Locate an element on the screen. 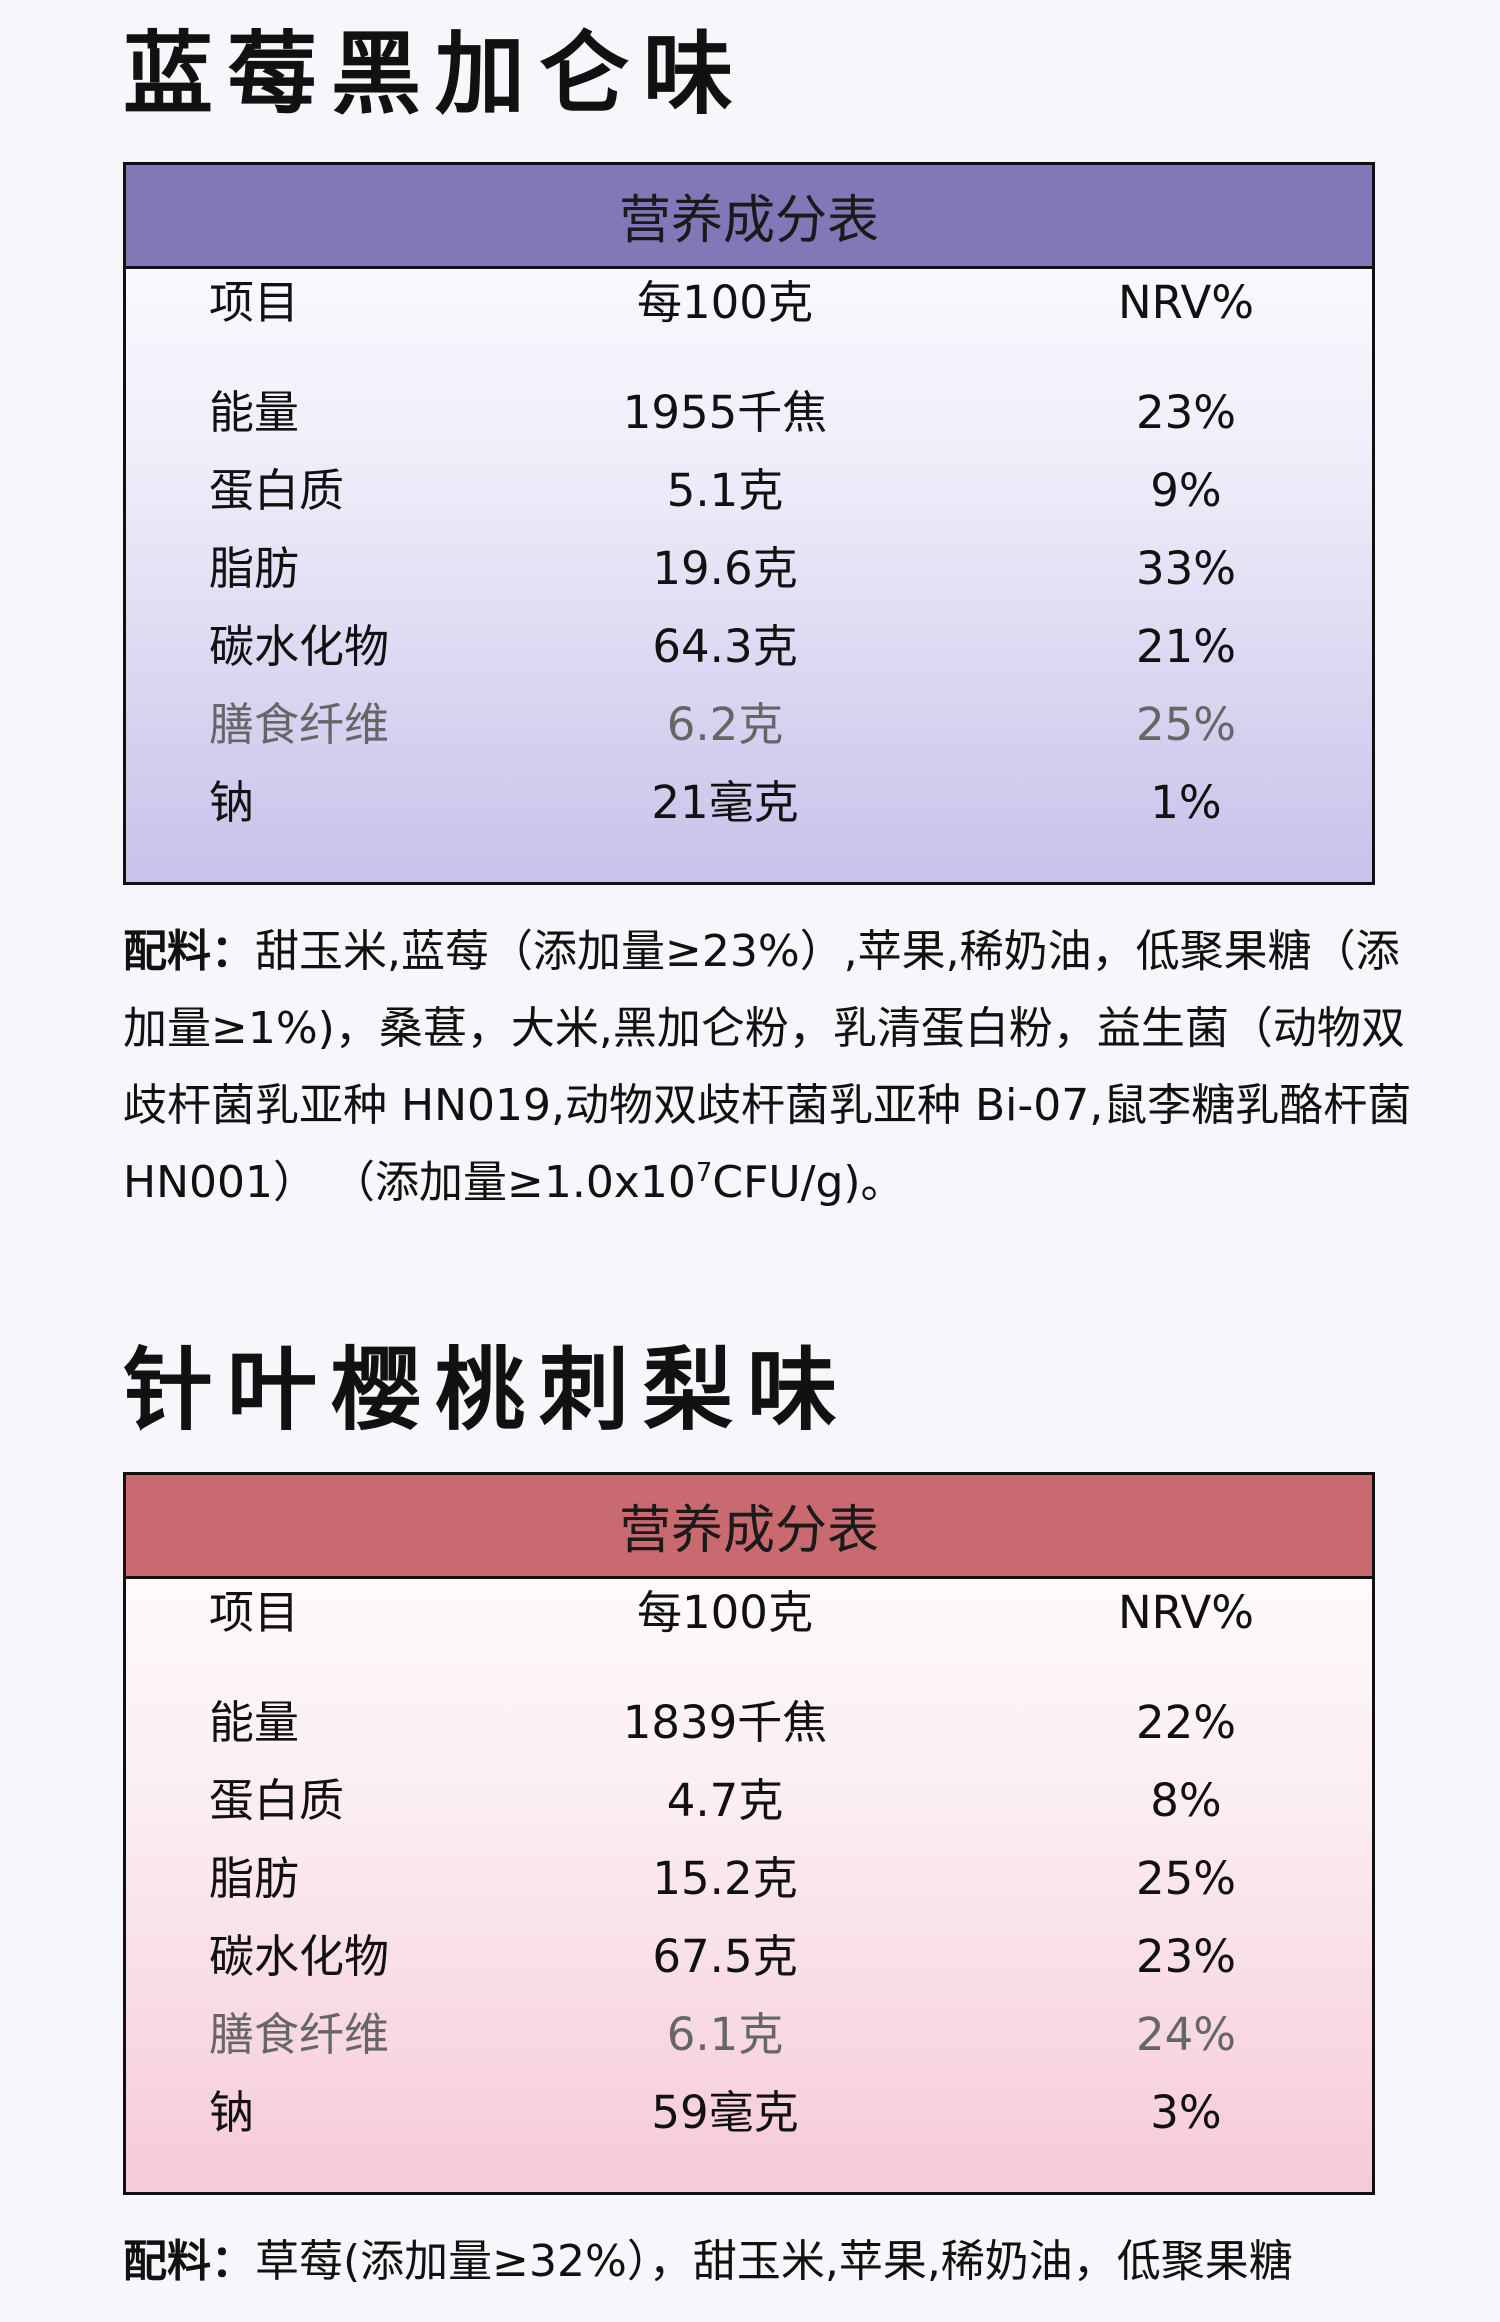  ingredients-main: 草莓(添加量≥32%），甜玉米,苹果,稀奶油，低聚果糖 is located at coordinates (774, 2261).